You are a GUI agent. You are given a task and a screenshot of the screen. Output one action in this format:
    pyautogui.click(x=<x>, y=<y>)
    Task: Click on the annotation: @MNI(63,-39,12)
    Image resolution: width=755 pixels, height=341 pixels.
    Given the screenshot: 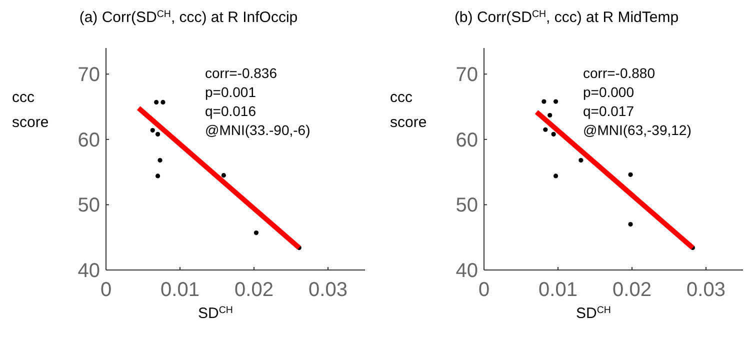 What is the action you would take?
    pyautogui.click(x=637, y=130)
    